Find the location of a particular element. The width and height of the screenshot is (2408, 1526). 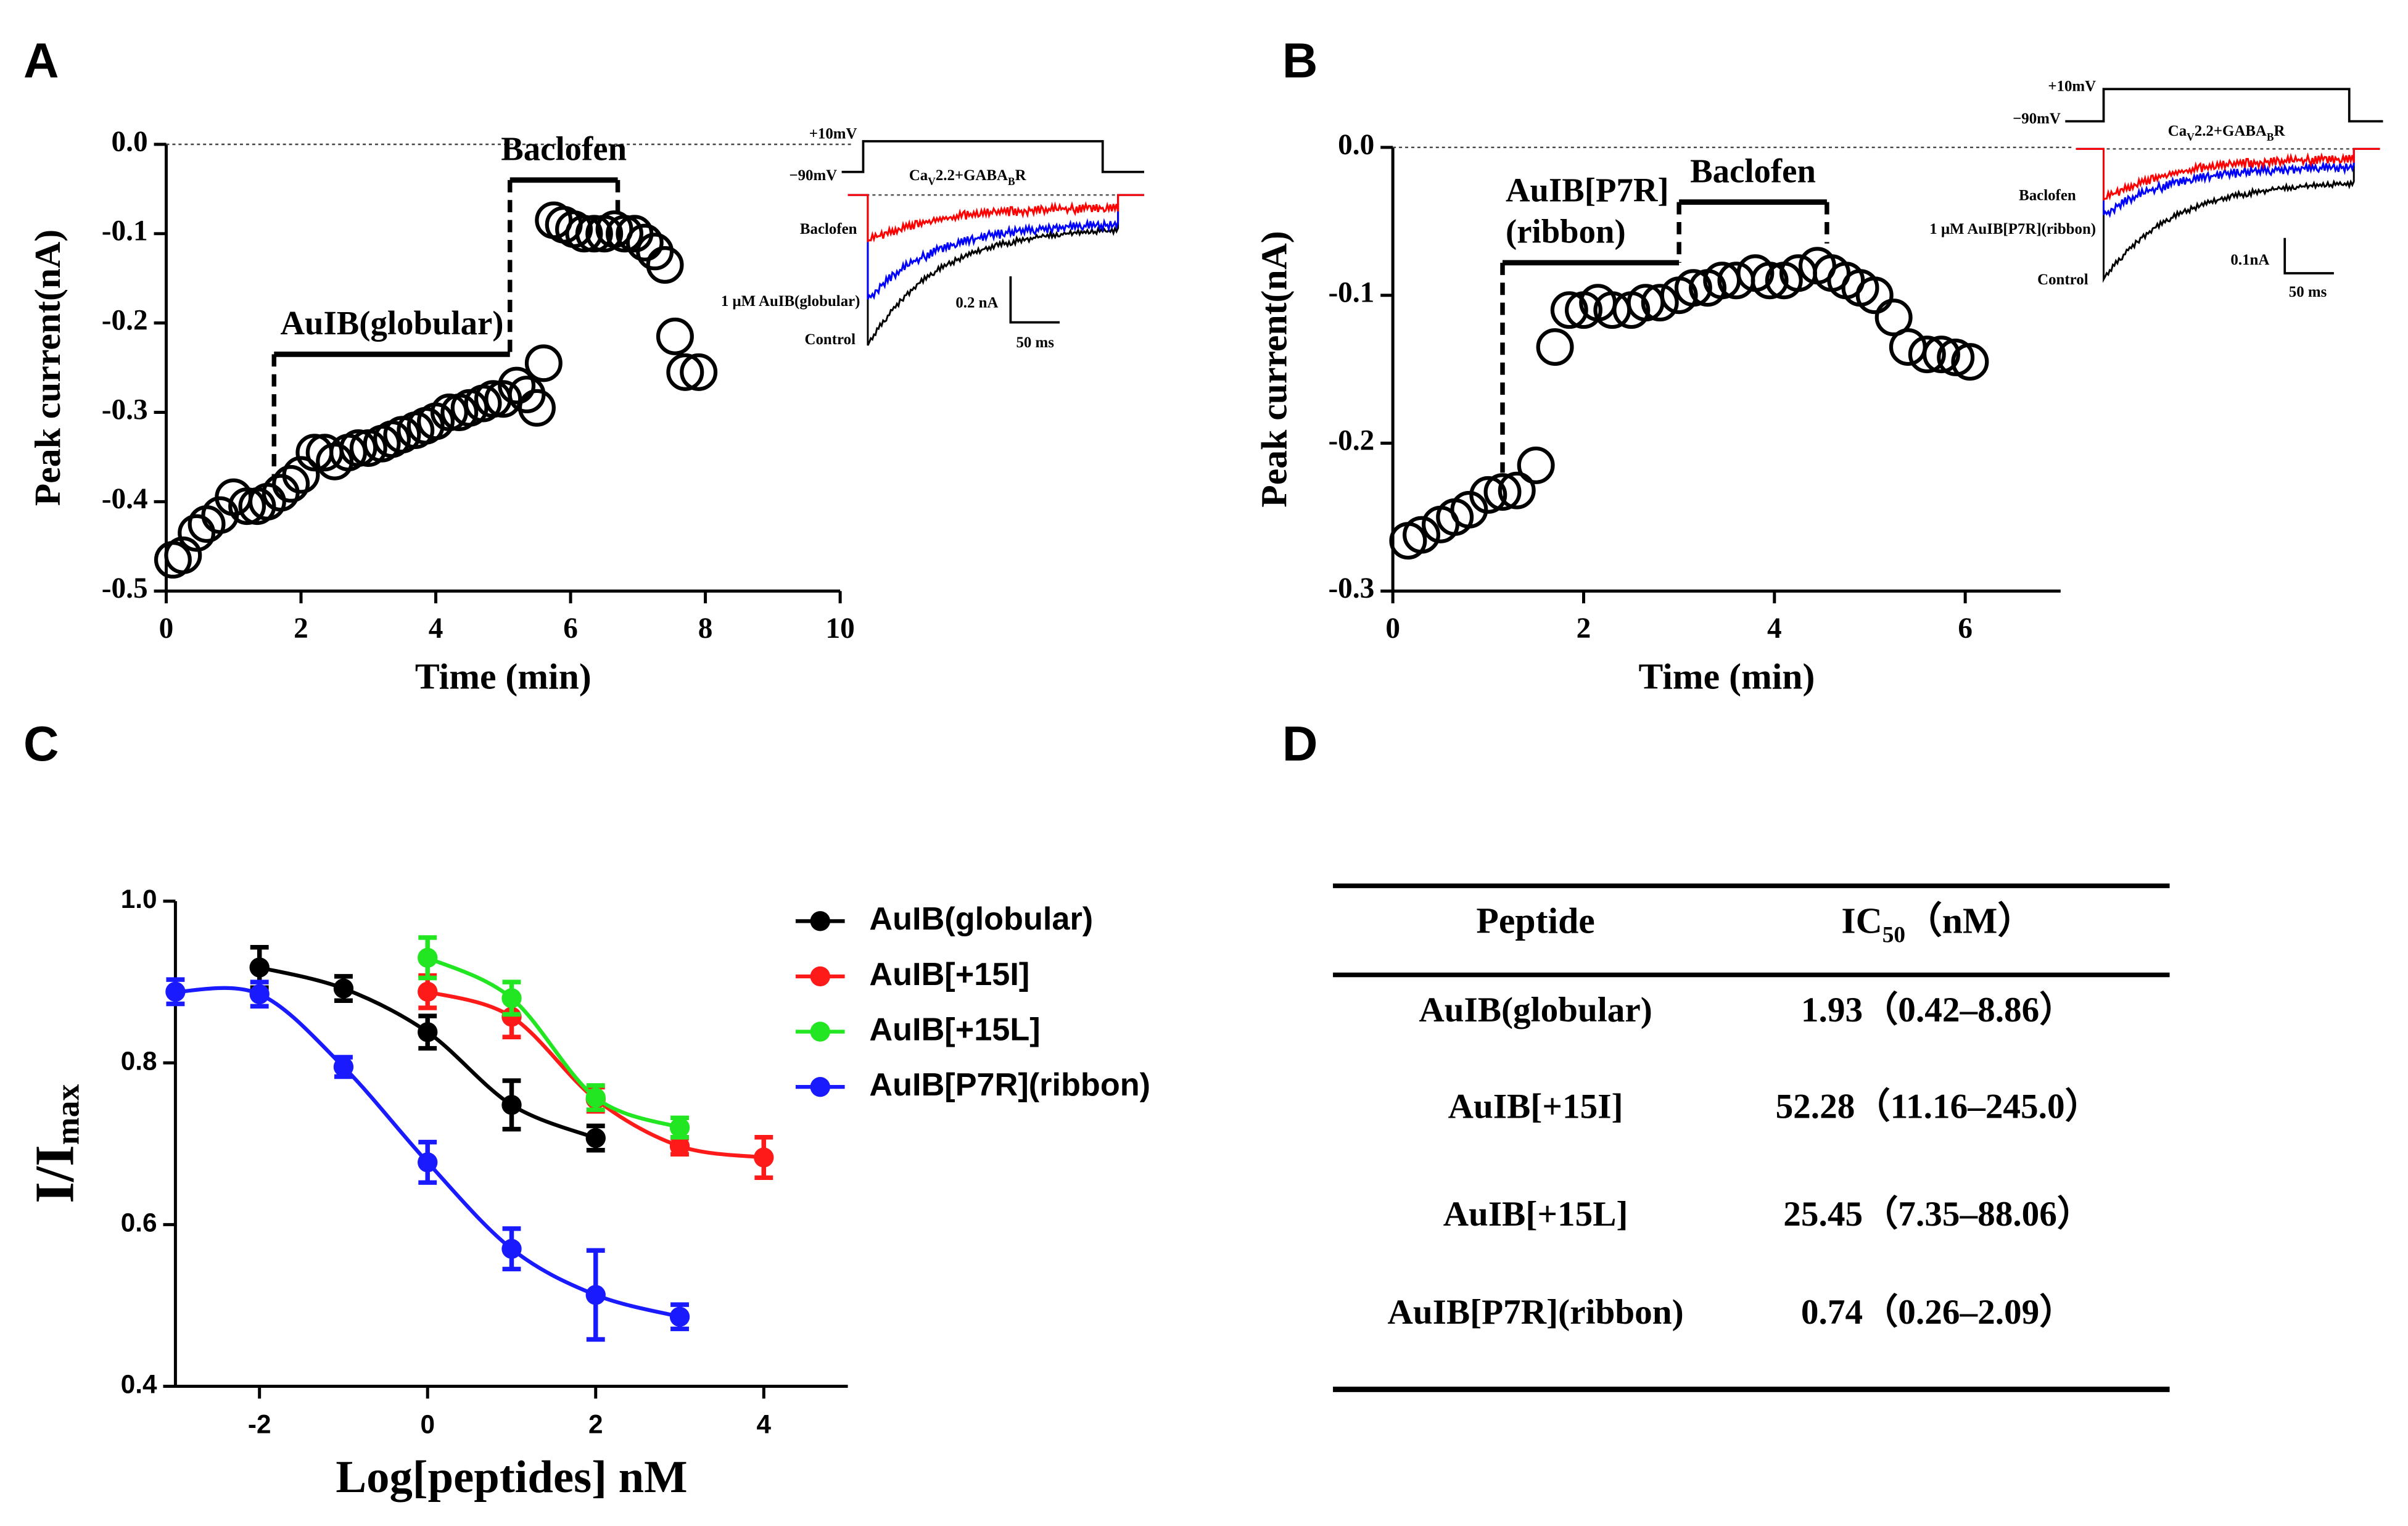

table-cell: AuIB[+15L] is located at coordinates (1535, 1214).